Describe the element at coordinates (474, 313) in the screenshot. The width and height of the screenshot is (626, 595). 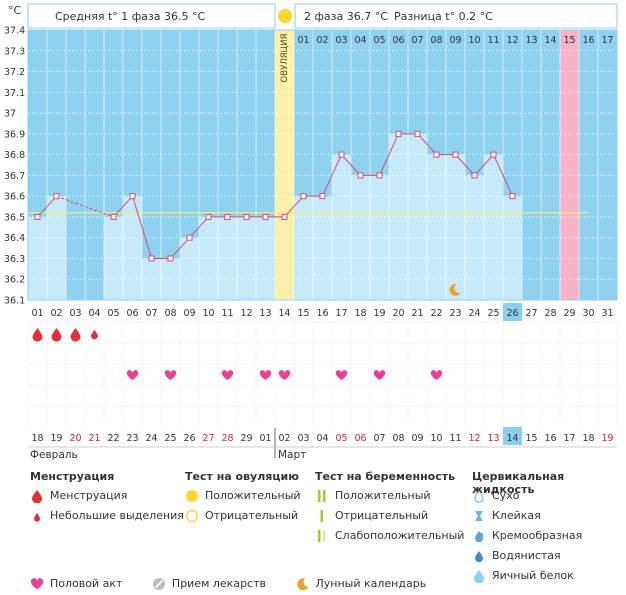
I see `cycle-day-label: 24` at that location.